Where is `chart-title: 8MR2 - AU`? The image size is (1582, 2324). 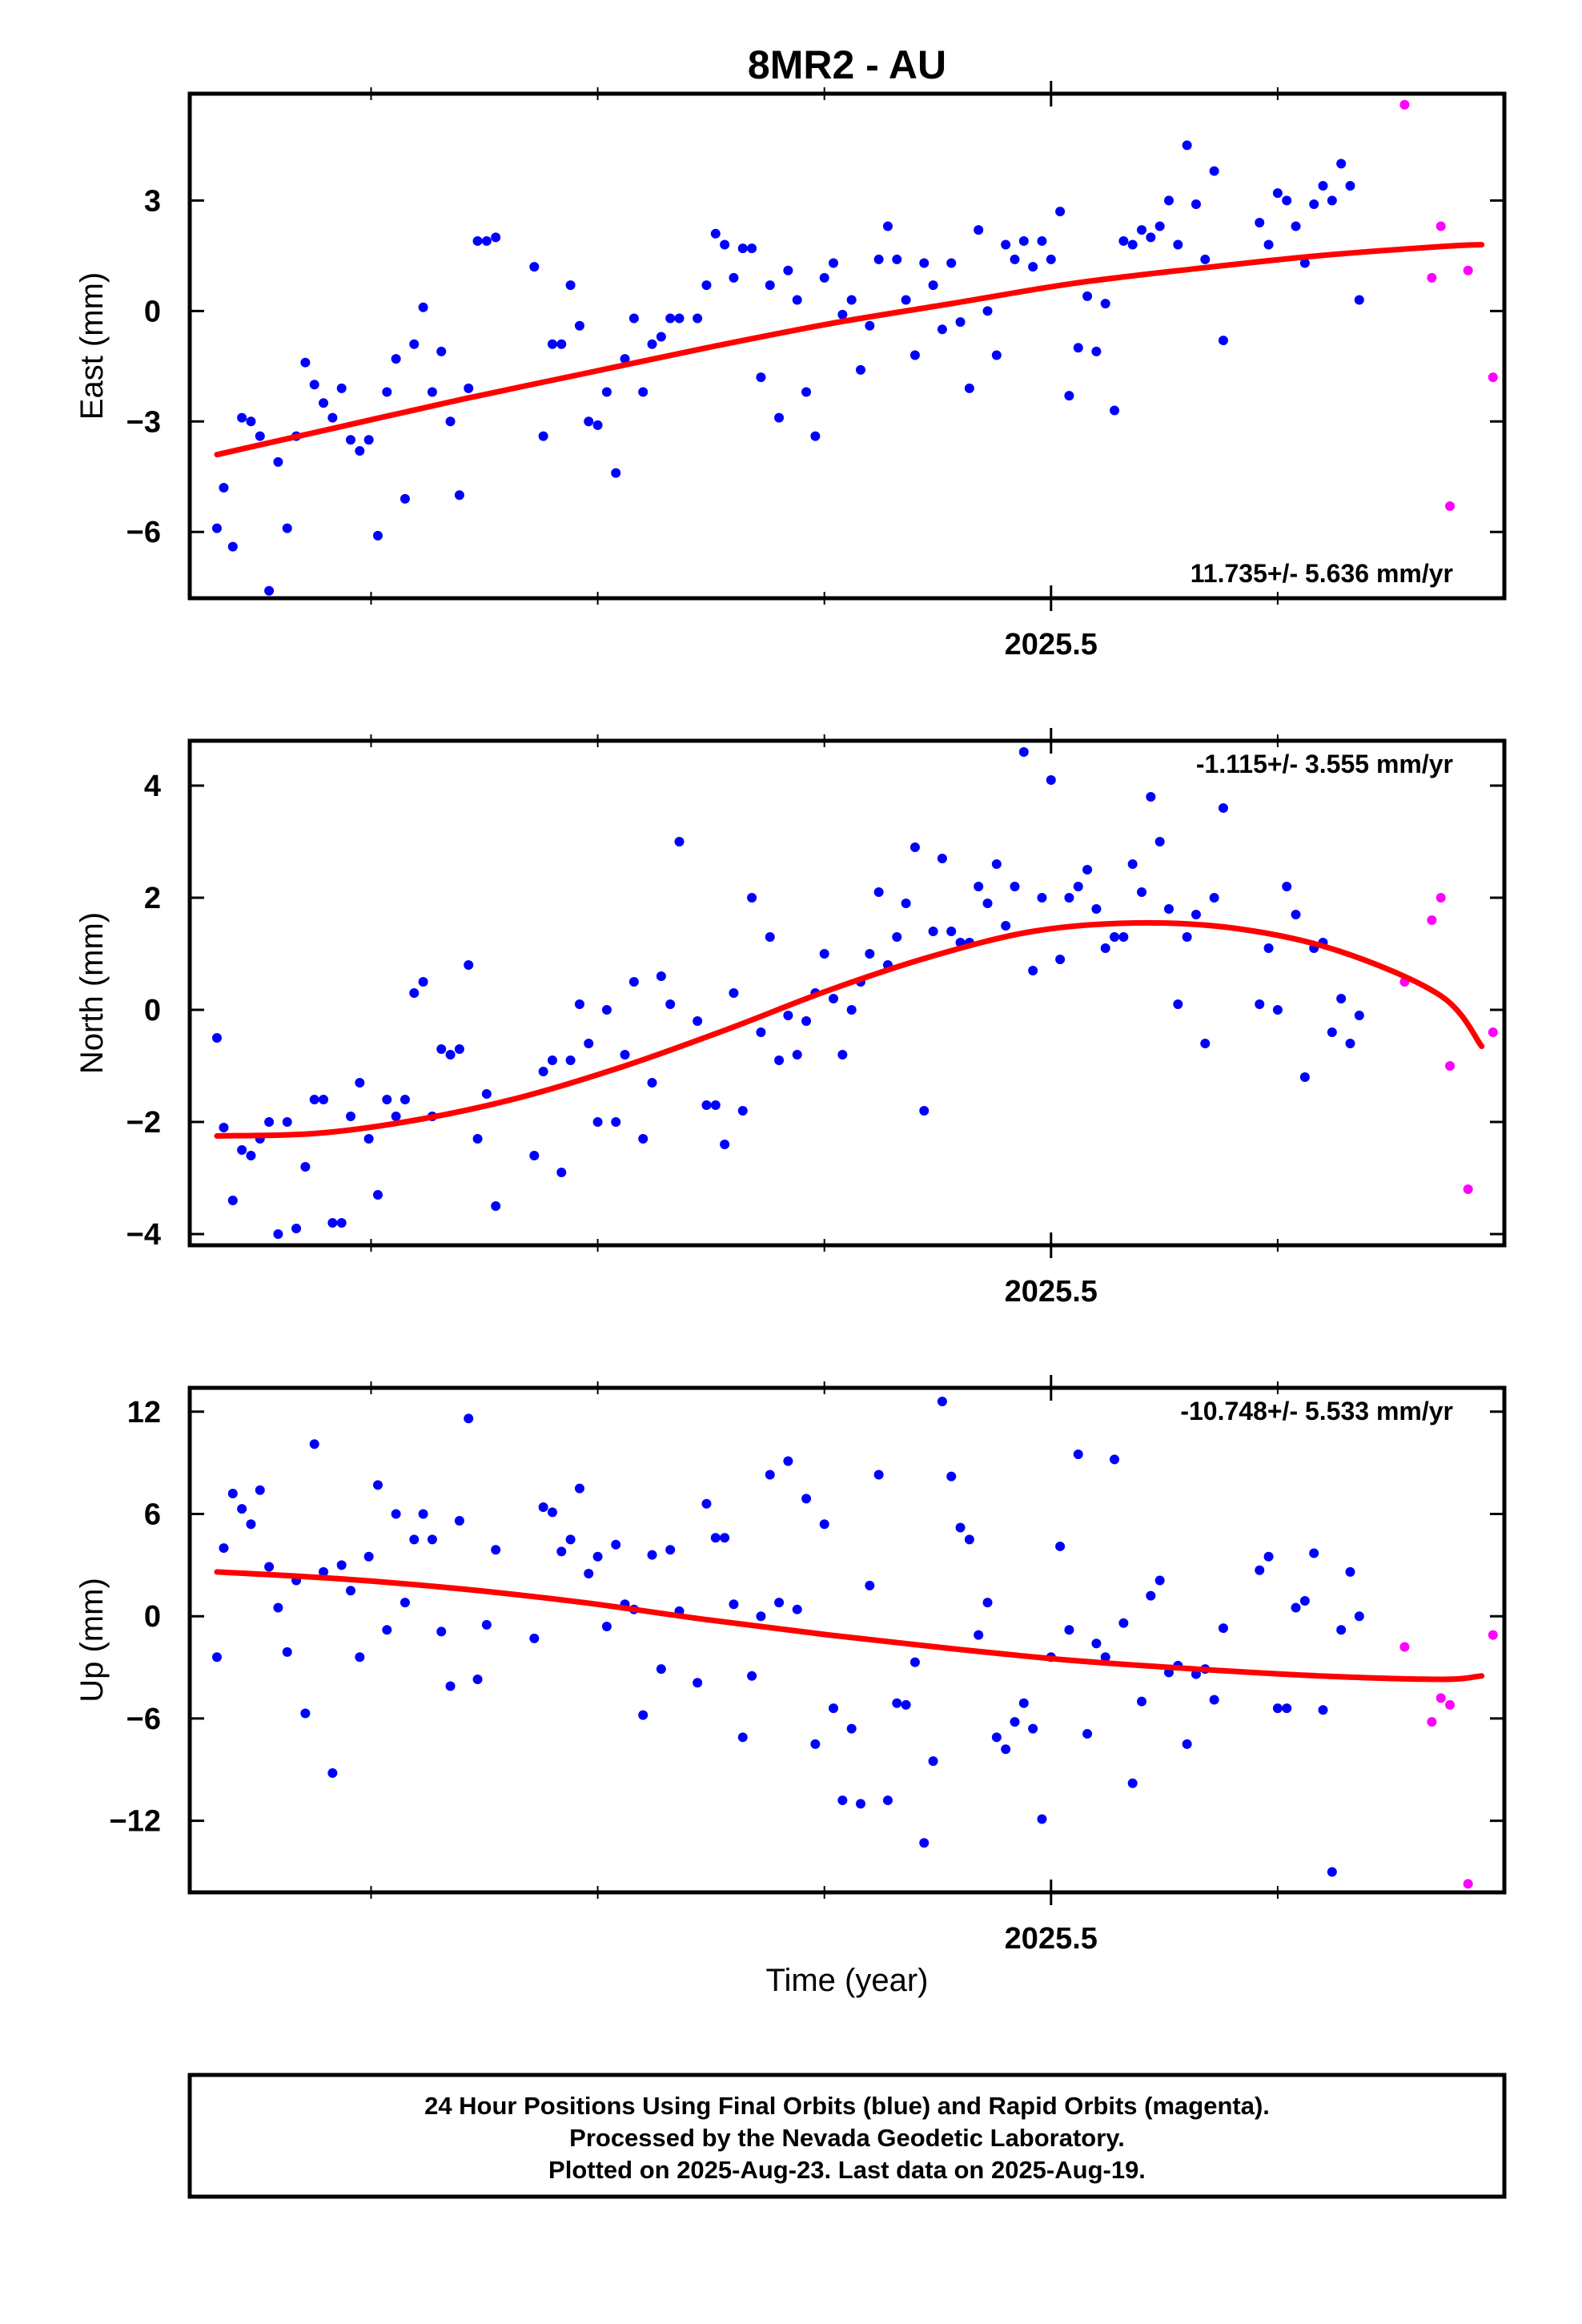 chart-title: 8MR2 - AU is located at coordinates (847, 64).